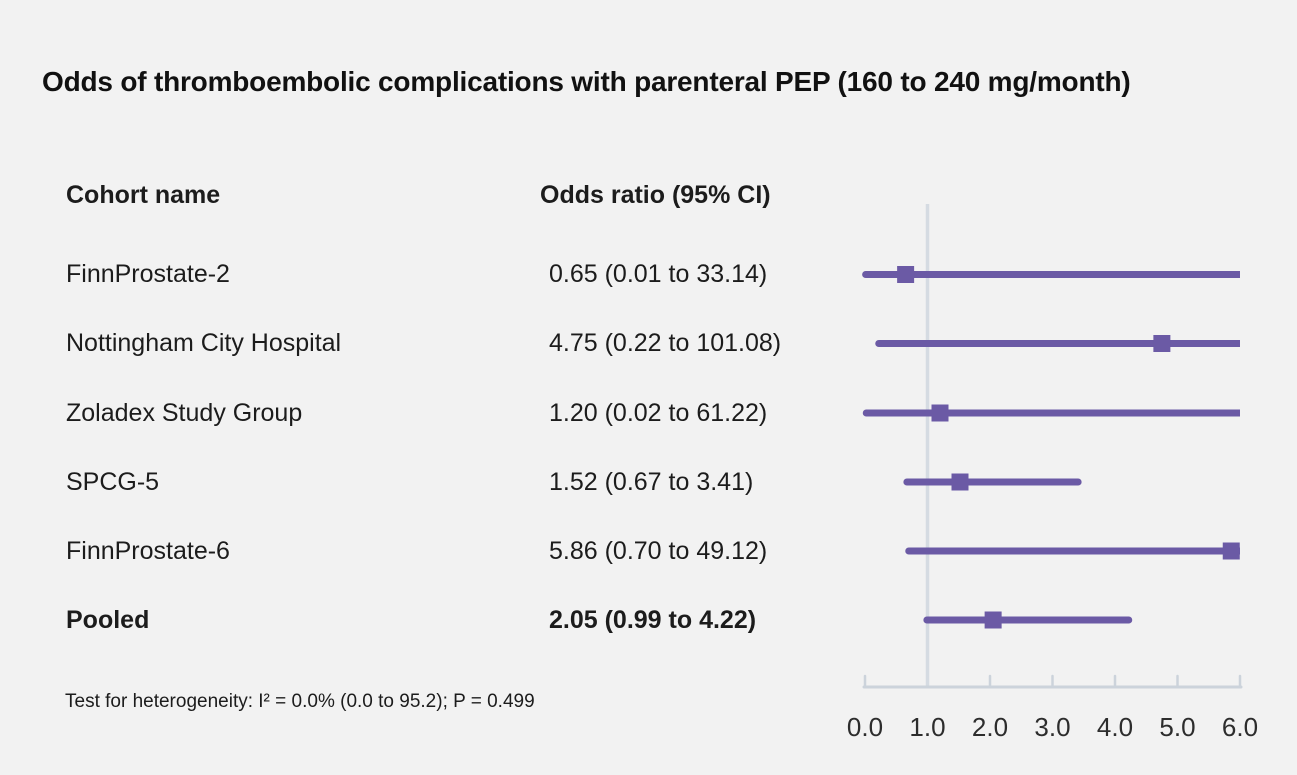  What do you see at coordinates (655, 195) in the screenshot?
I see `column-header-odds-ratio: Odds ratio (95% CI)` at bounding box center [655, 195].